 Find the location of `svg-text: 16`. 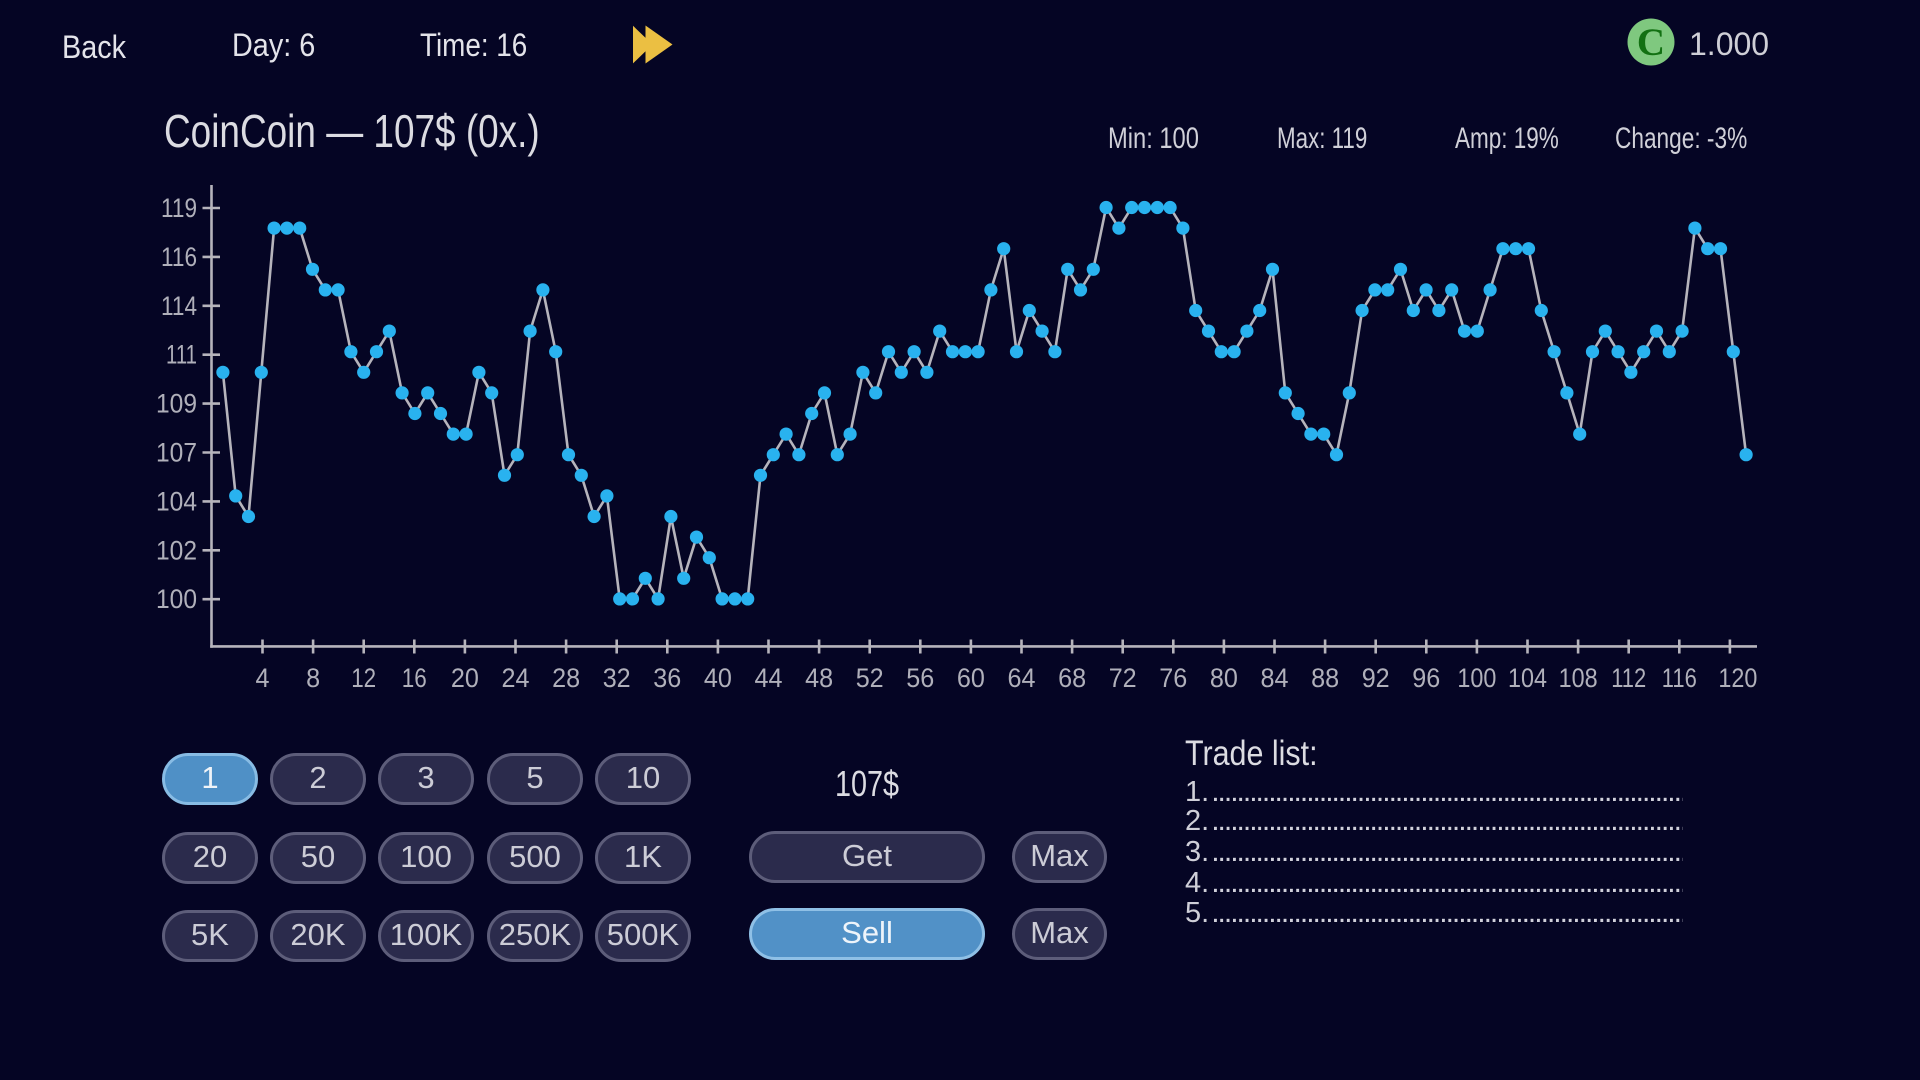

svg-text: 16 is located at coordinates (414, 678).